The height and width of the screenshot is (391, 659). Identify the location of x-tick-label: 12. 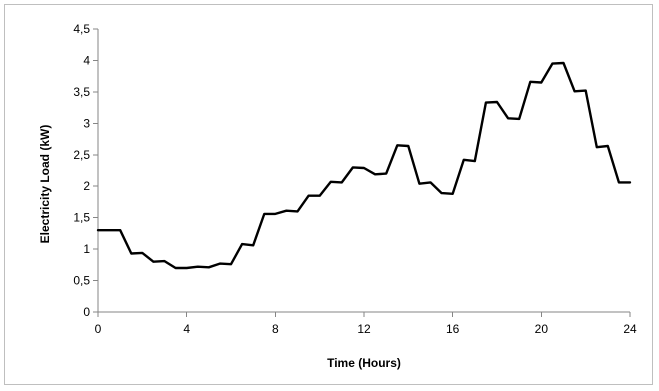
(364, 329).